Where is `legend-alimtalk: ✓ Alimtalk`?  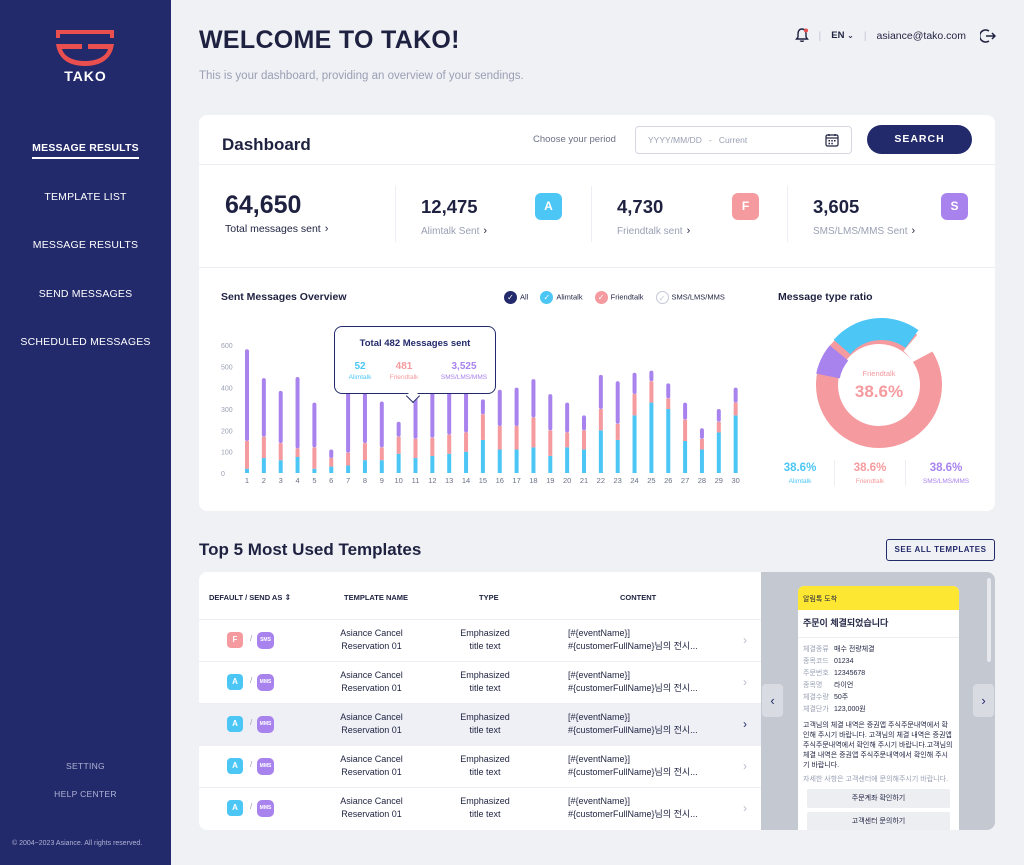 legend-alimtalk: ✓ Alimtalk is located at coordinates (561, 297).